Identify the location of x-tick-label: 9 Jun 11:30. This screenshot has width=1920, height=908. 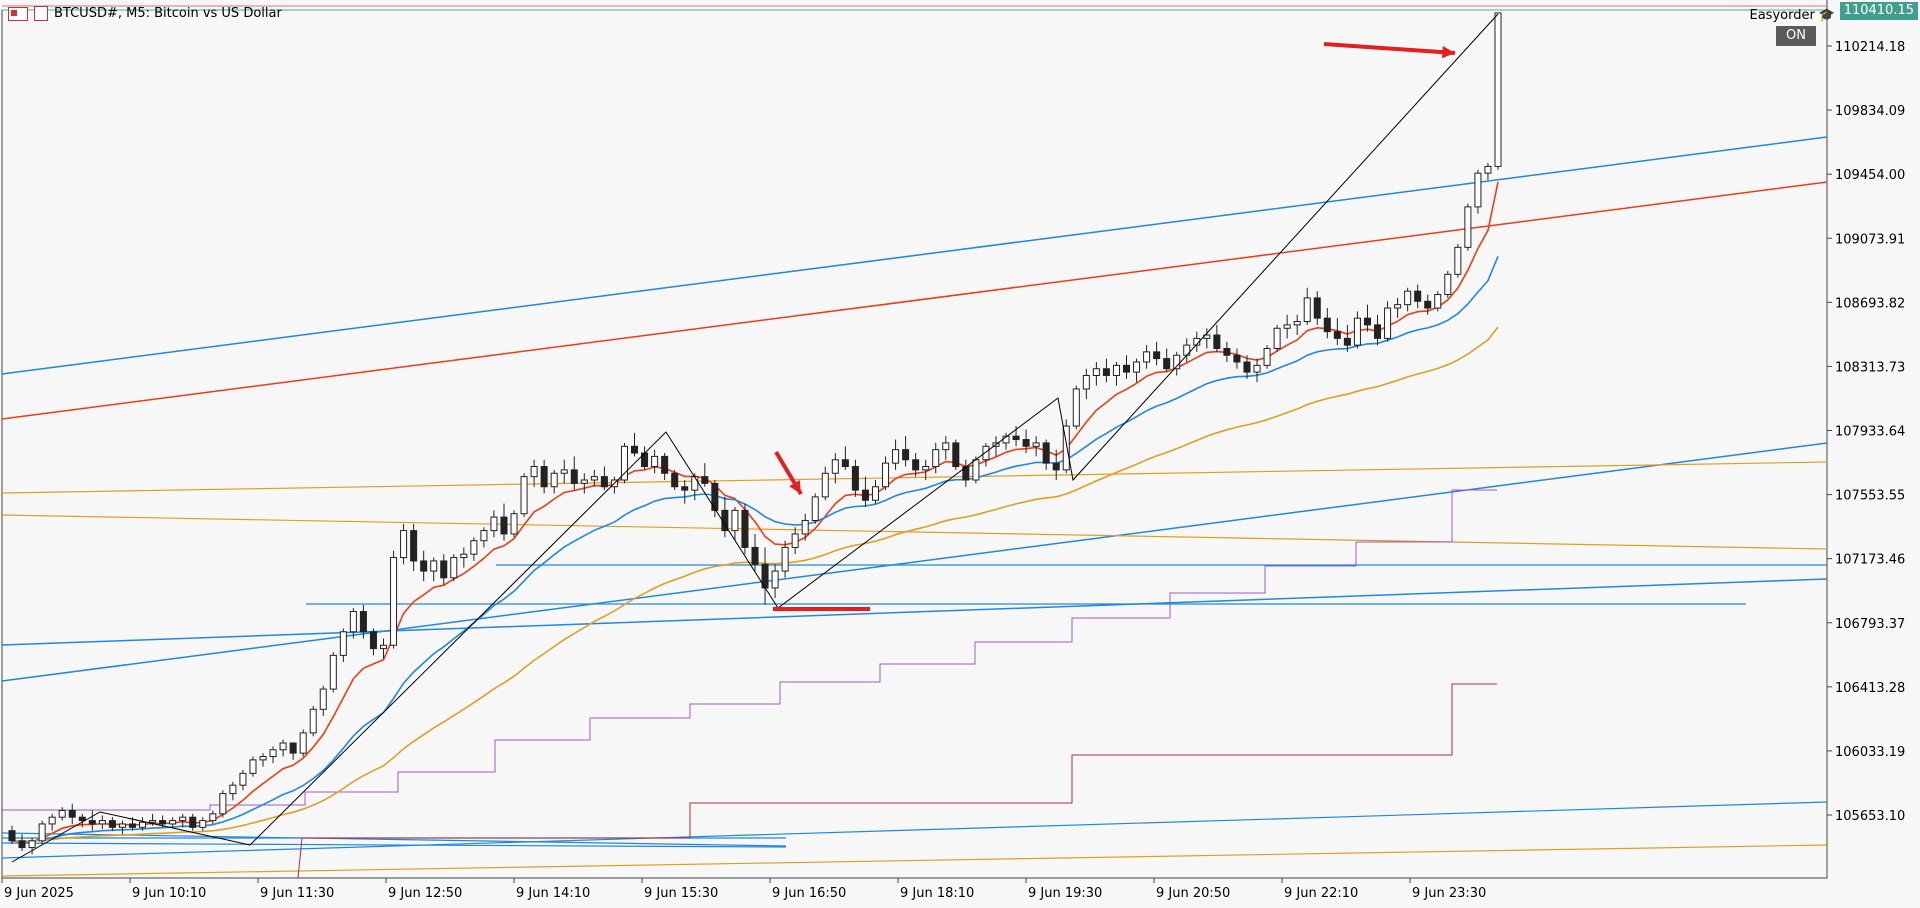
(297, 893).